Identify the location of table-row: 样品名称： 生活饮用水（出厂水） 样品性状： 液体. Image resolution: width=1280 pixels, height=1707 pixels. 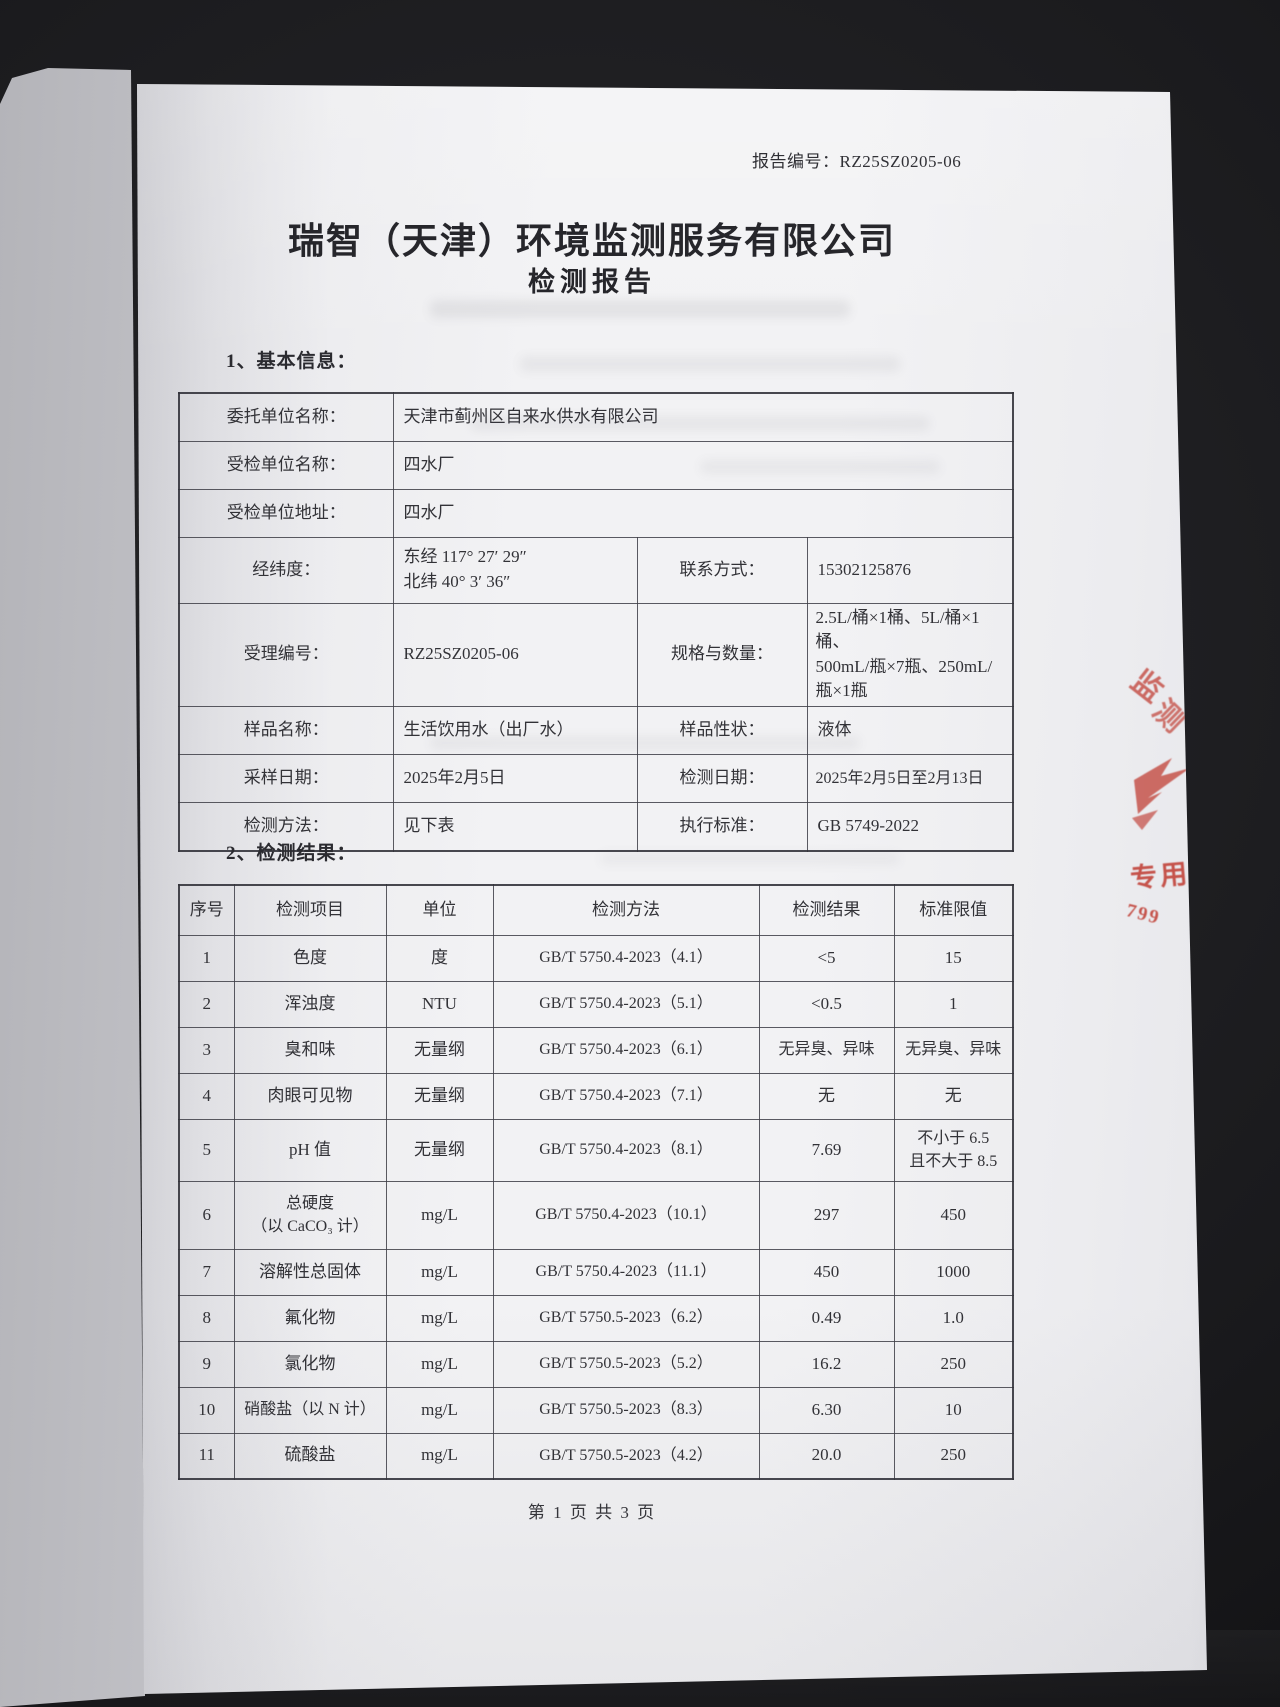
(596, 731).